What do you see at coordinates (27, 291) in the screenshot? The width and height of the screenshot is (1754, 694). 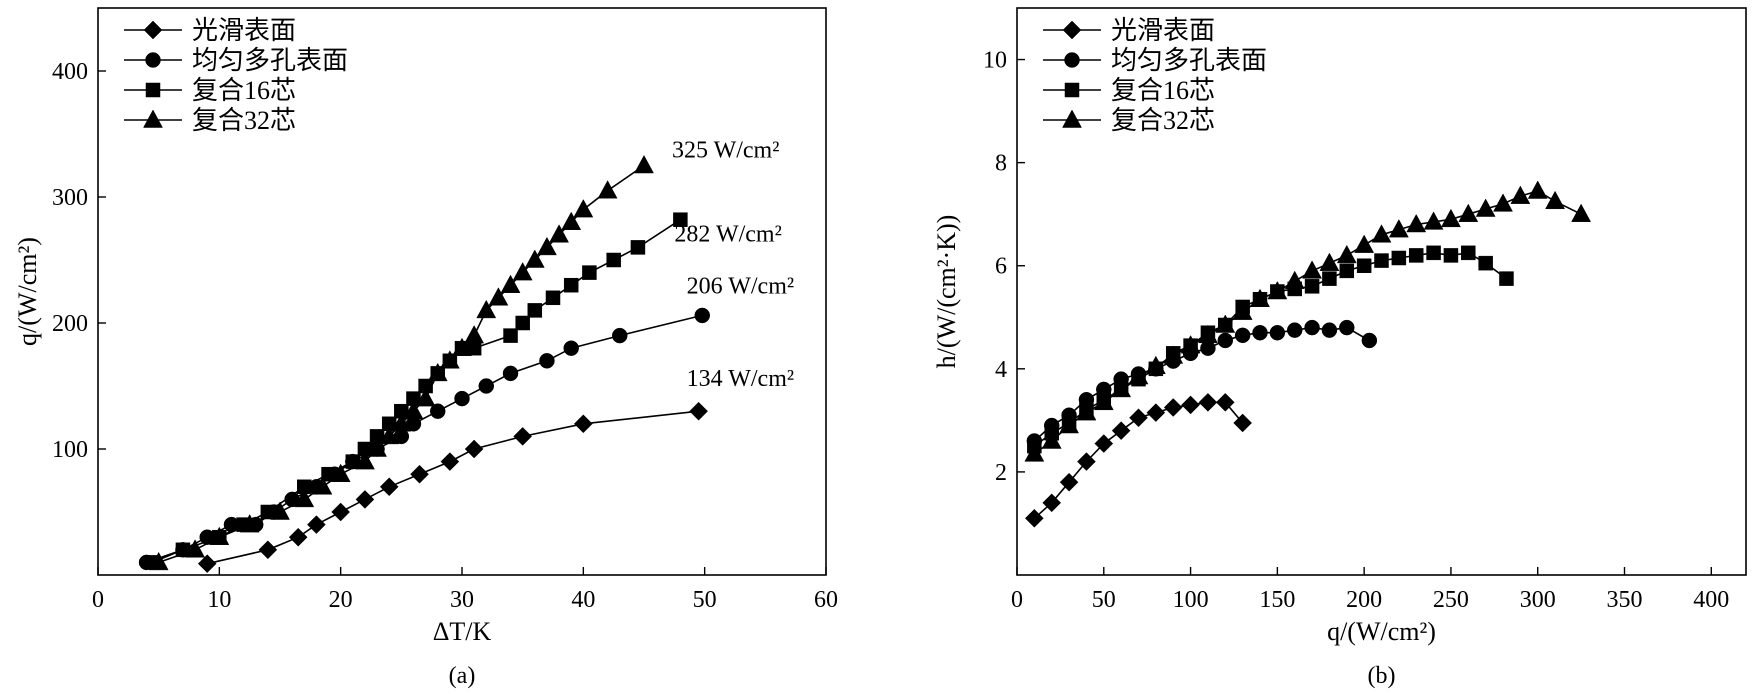 I see `y-axis-title: q/(W/cm²)` at bounding box center [27, 291].